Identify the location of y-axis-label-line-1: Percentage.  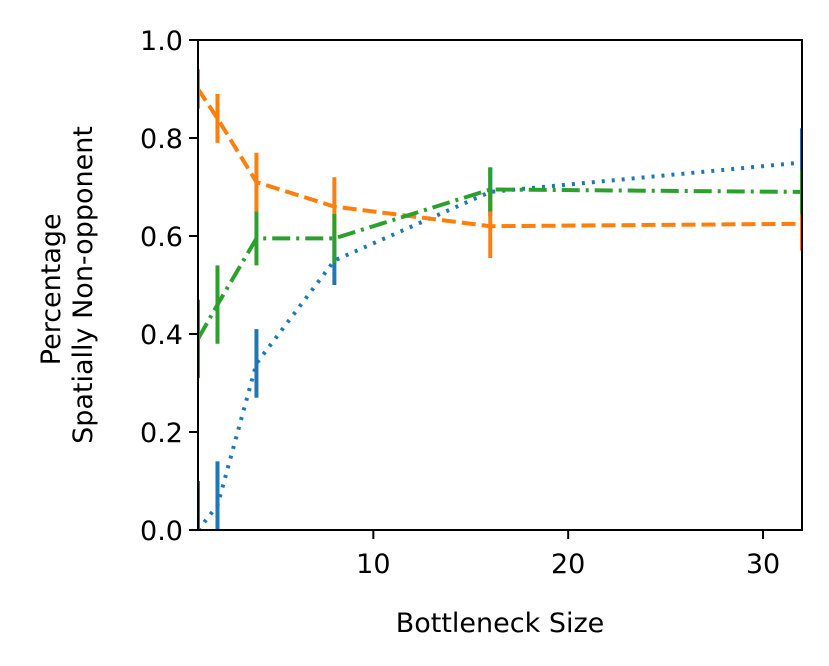
(51, 289).